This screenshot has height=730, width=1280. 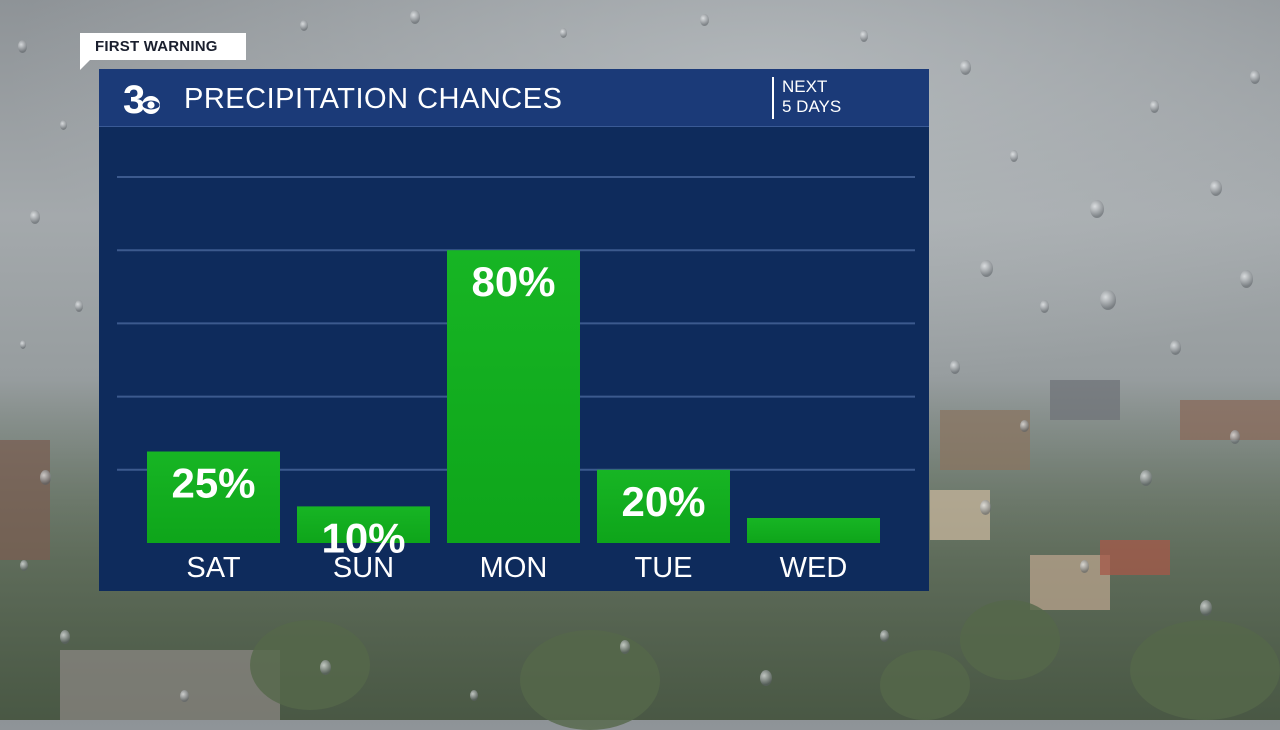 What do you see at coordinates (805, 86) in the screenshot?
I see `next-line: NEXT` at bounding box center [805, 86].